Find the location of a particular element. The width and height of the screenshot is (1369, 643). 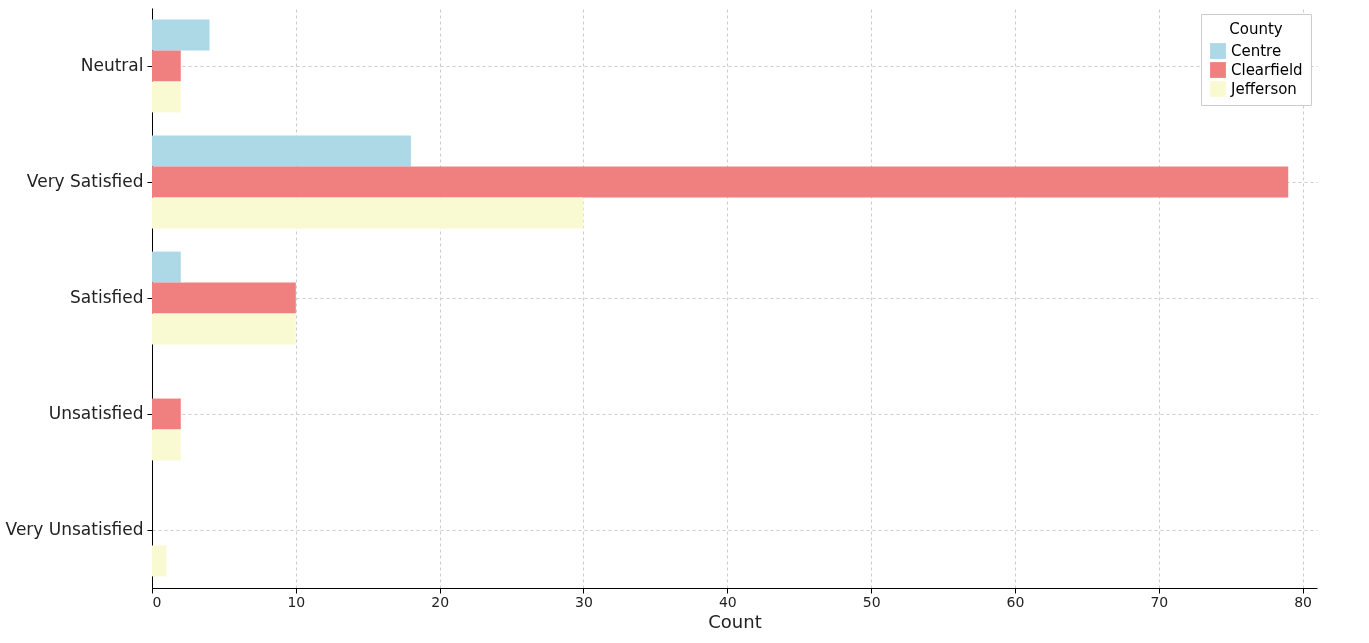

x-tick-label: 60 is located at coordinates (1015, 601).